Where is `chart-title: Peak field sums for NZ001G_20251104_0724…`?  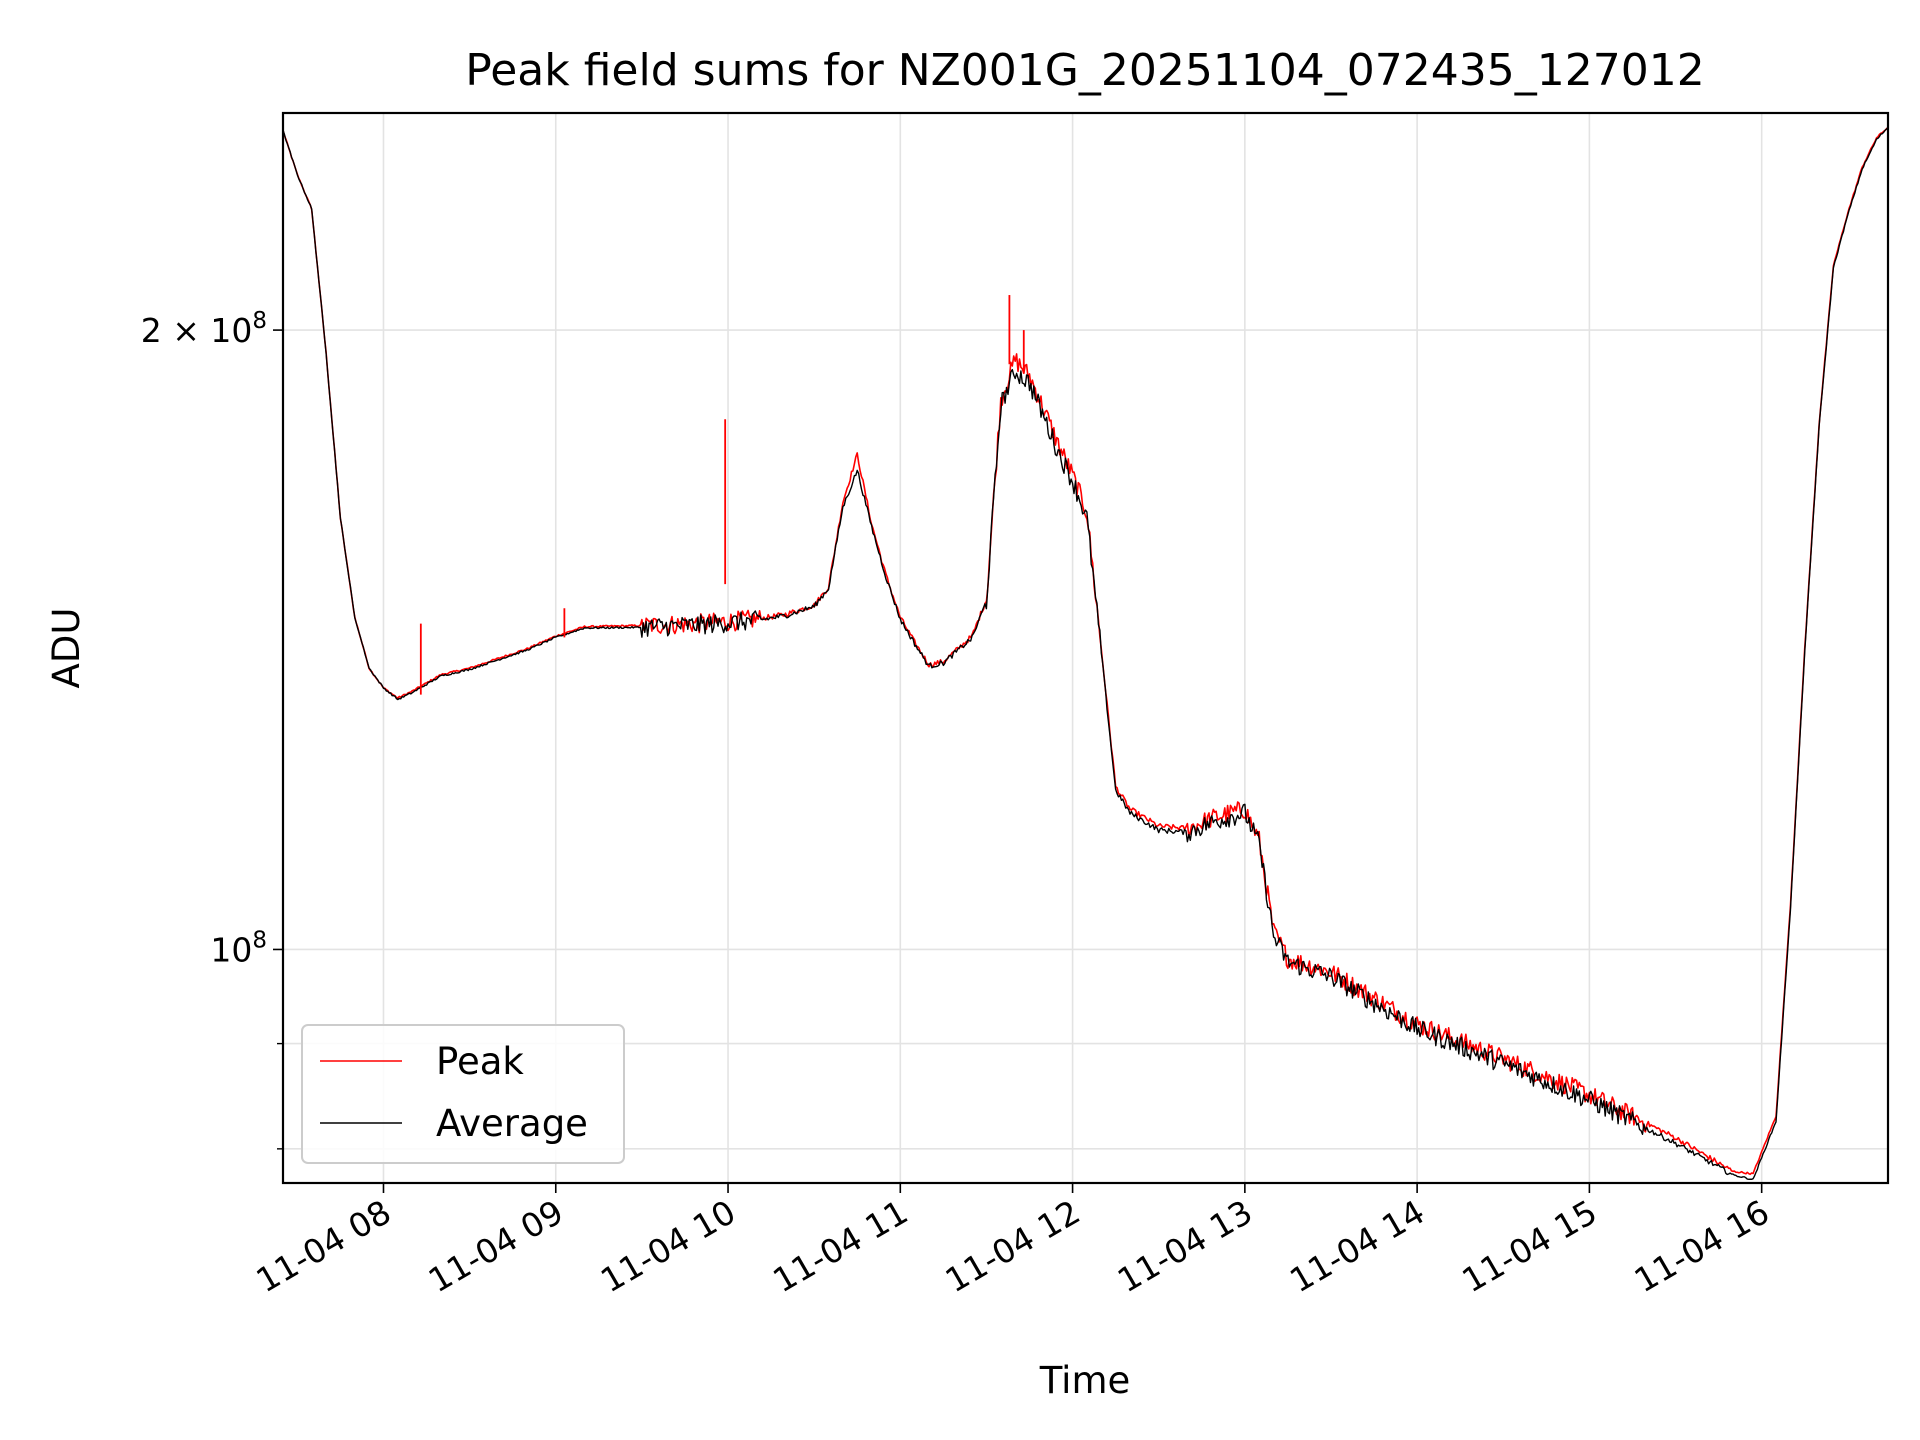
chart-title: Peak field sums for NZ001G_20251104_0724… is located at coordinates (1084, 70).